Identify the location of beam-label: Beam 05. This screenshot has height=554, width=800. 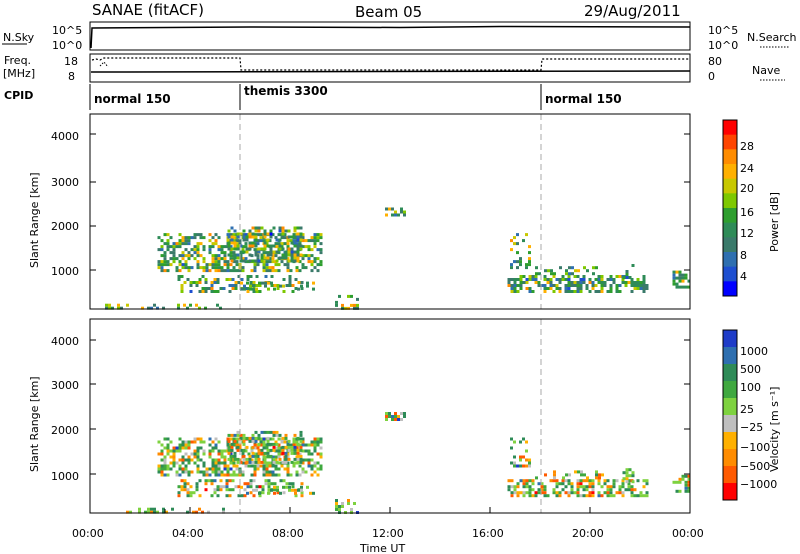
(388, 12).